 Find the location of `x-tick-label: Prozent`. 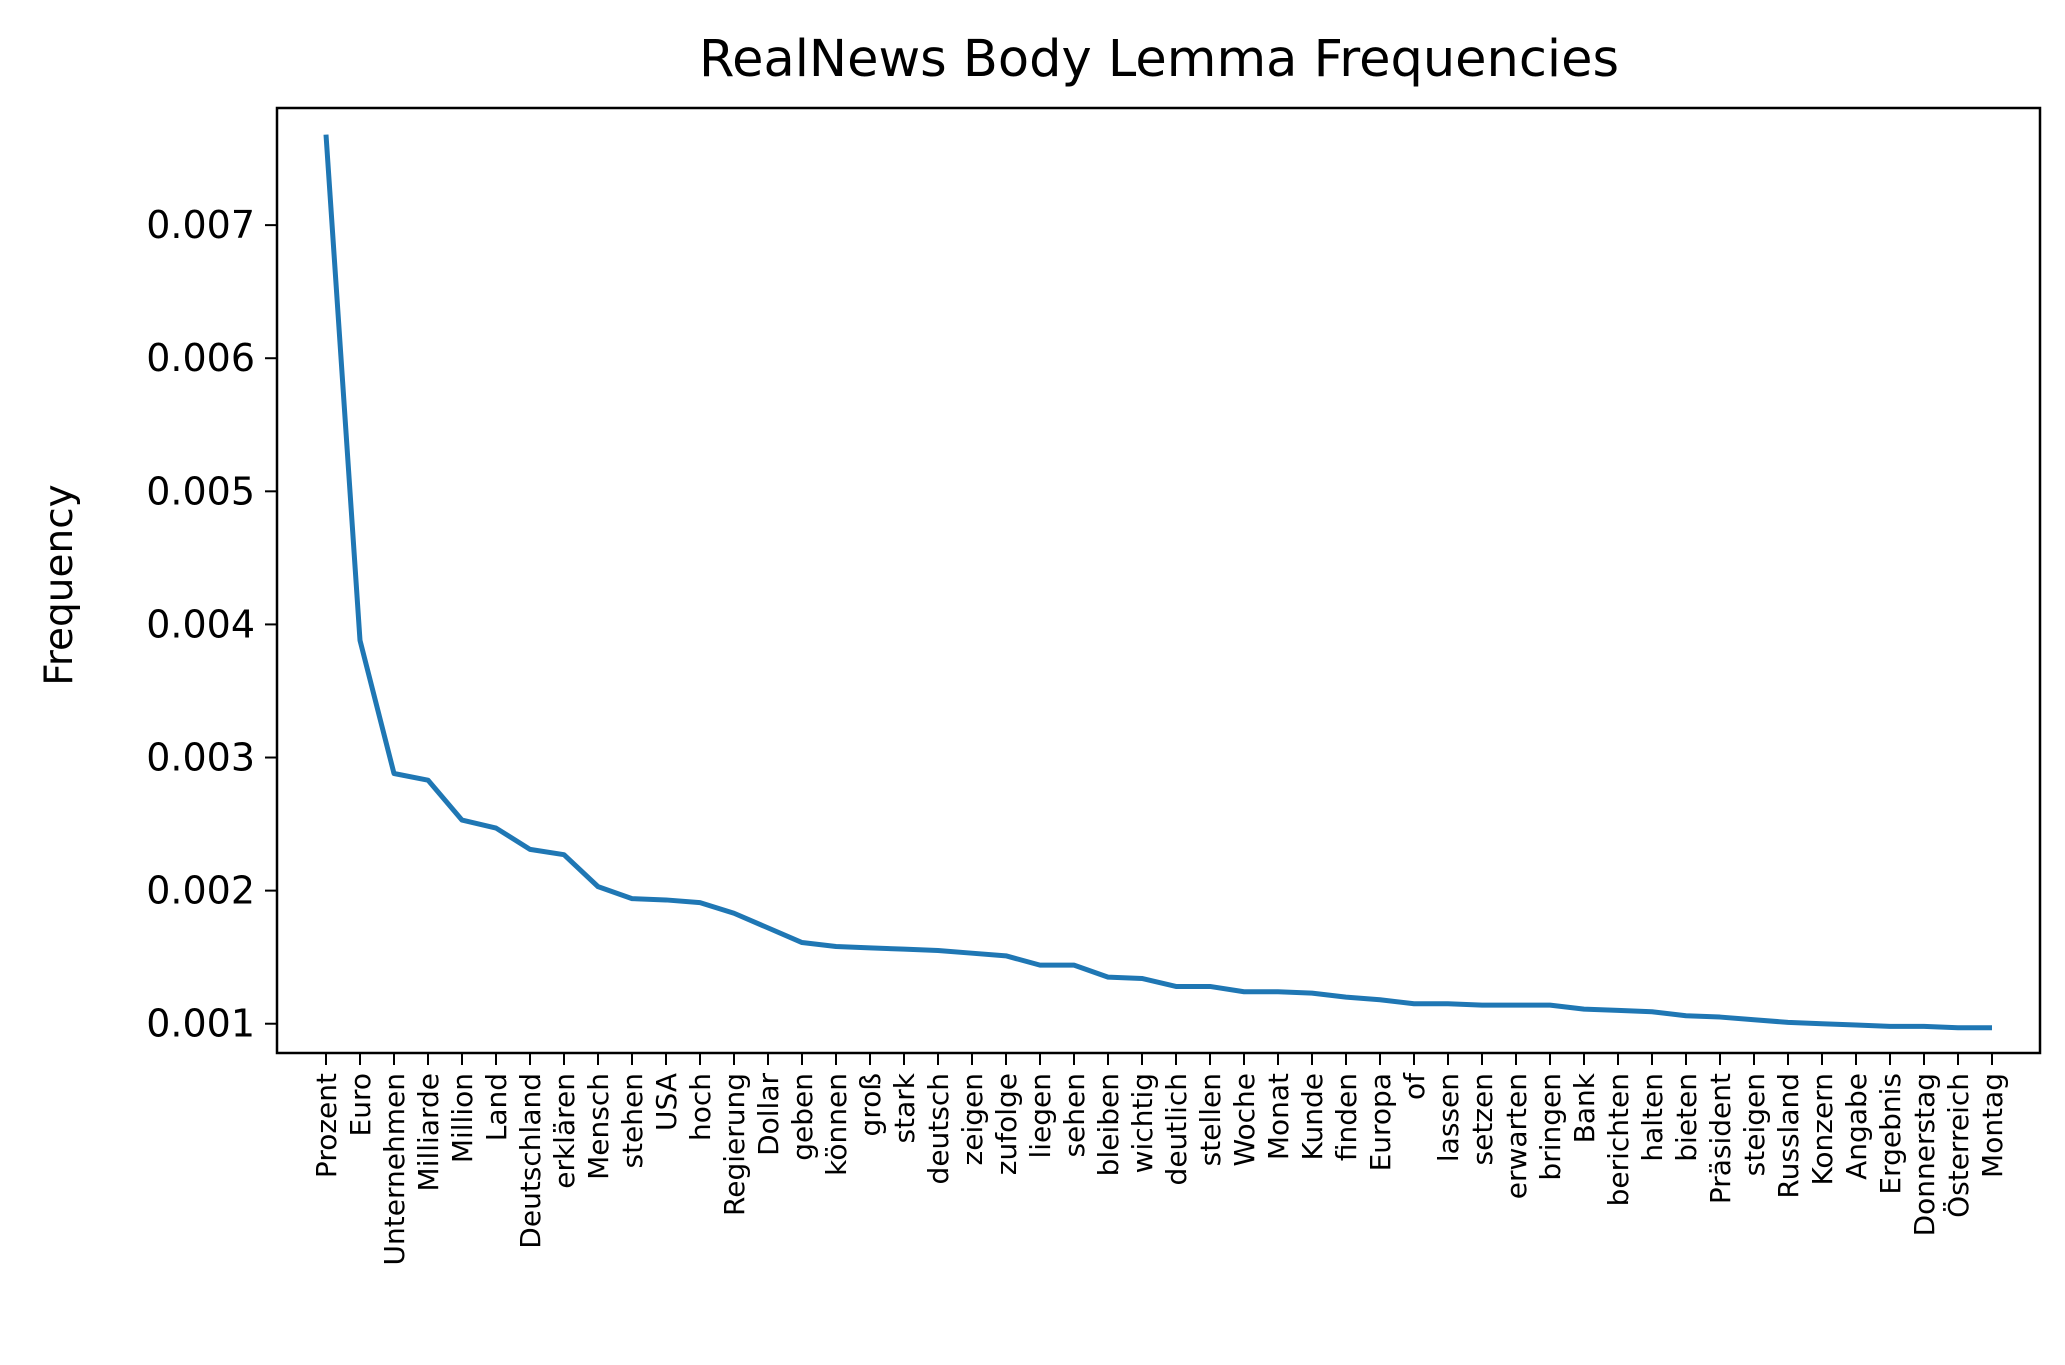

x-tick-label: Prozent is located at coordinates (326, 1125).